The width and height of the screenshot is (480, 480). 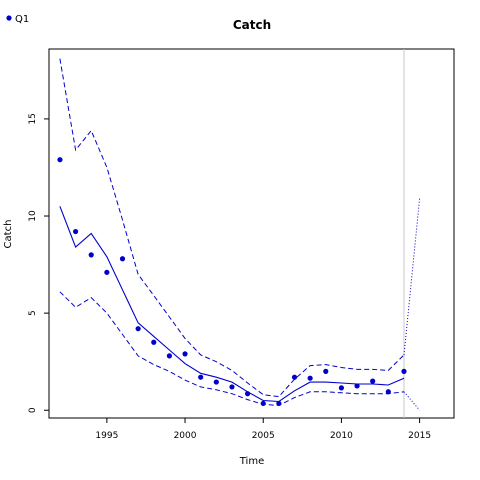 What do you see at coordinates (106, 436) in the screenshot?
I see `x-tick-label: 1995` at bounding box center [106, 436].